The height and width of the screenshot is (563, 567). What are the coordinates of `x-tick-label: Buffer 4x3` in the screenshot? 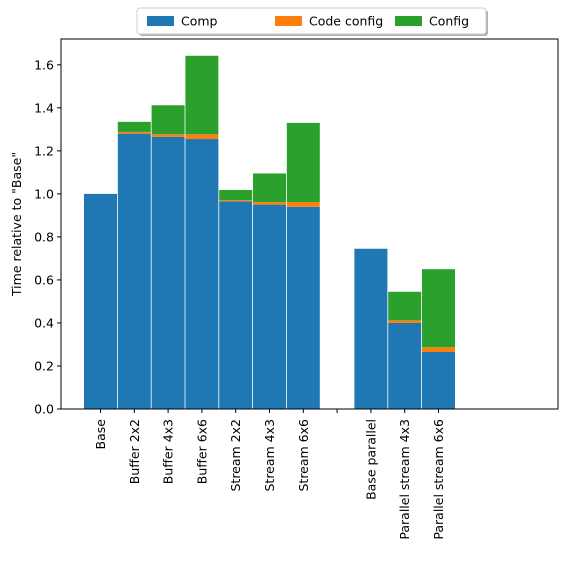 It's located at (168, 451).